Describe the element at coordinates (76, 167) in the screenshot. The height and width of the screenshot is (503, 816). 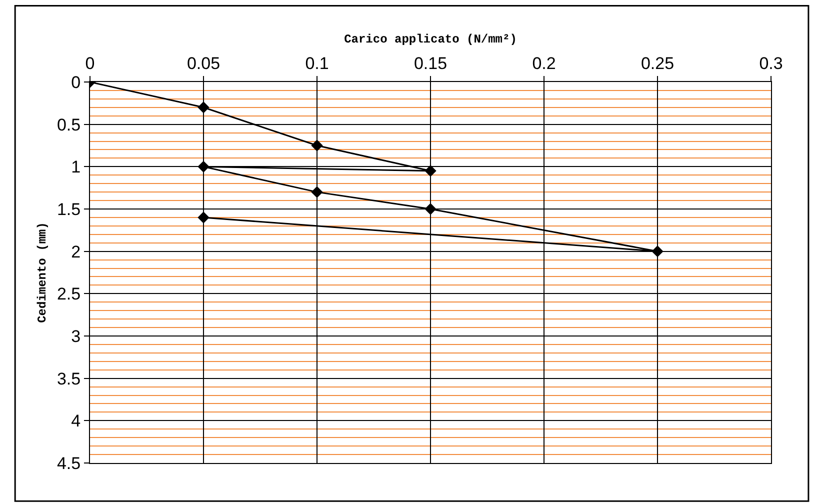
I see `y-tick-label: 1` at that location.